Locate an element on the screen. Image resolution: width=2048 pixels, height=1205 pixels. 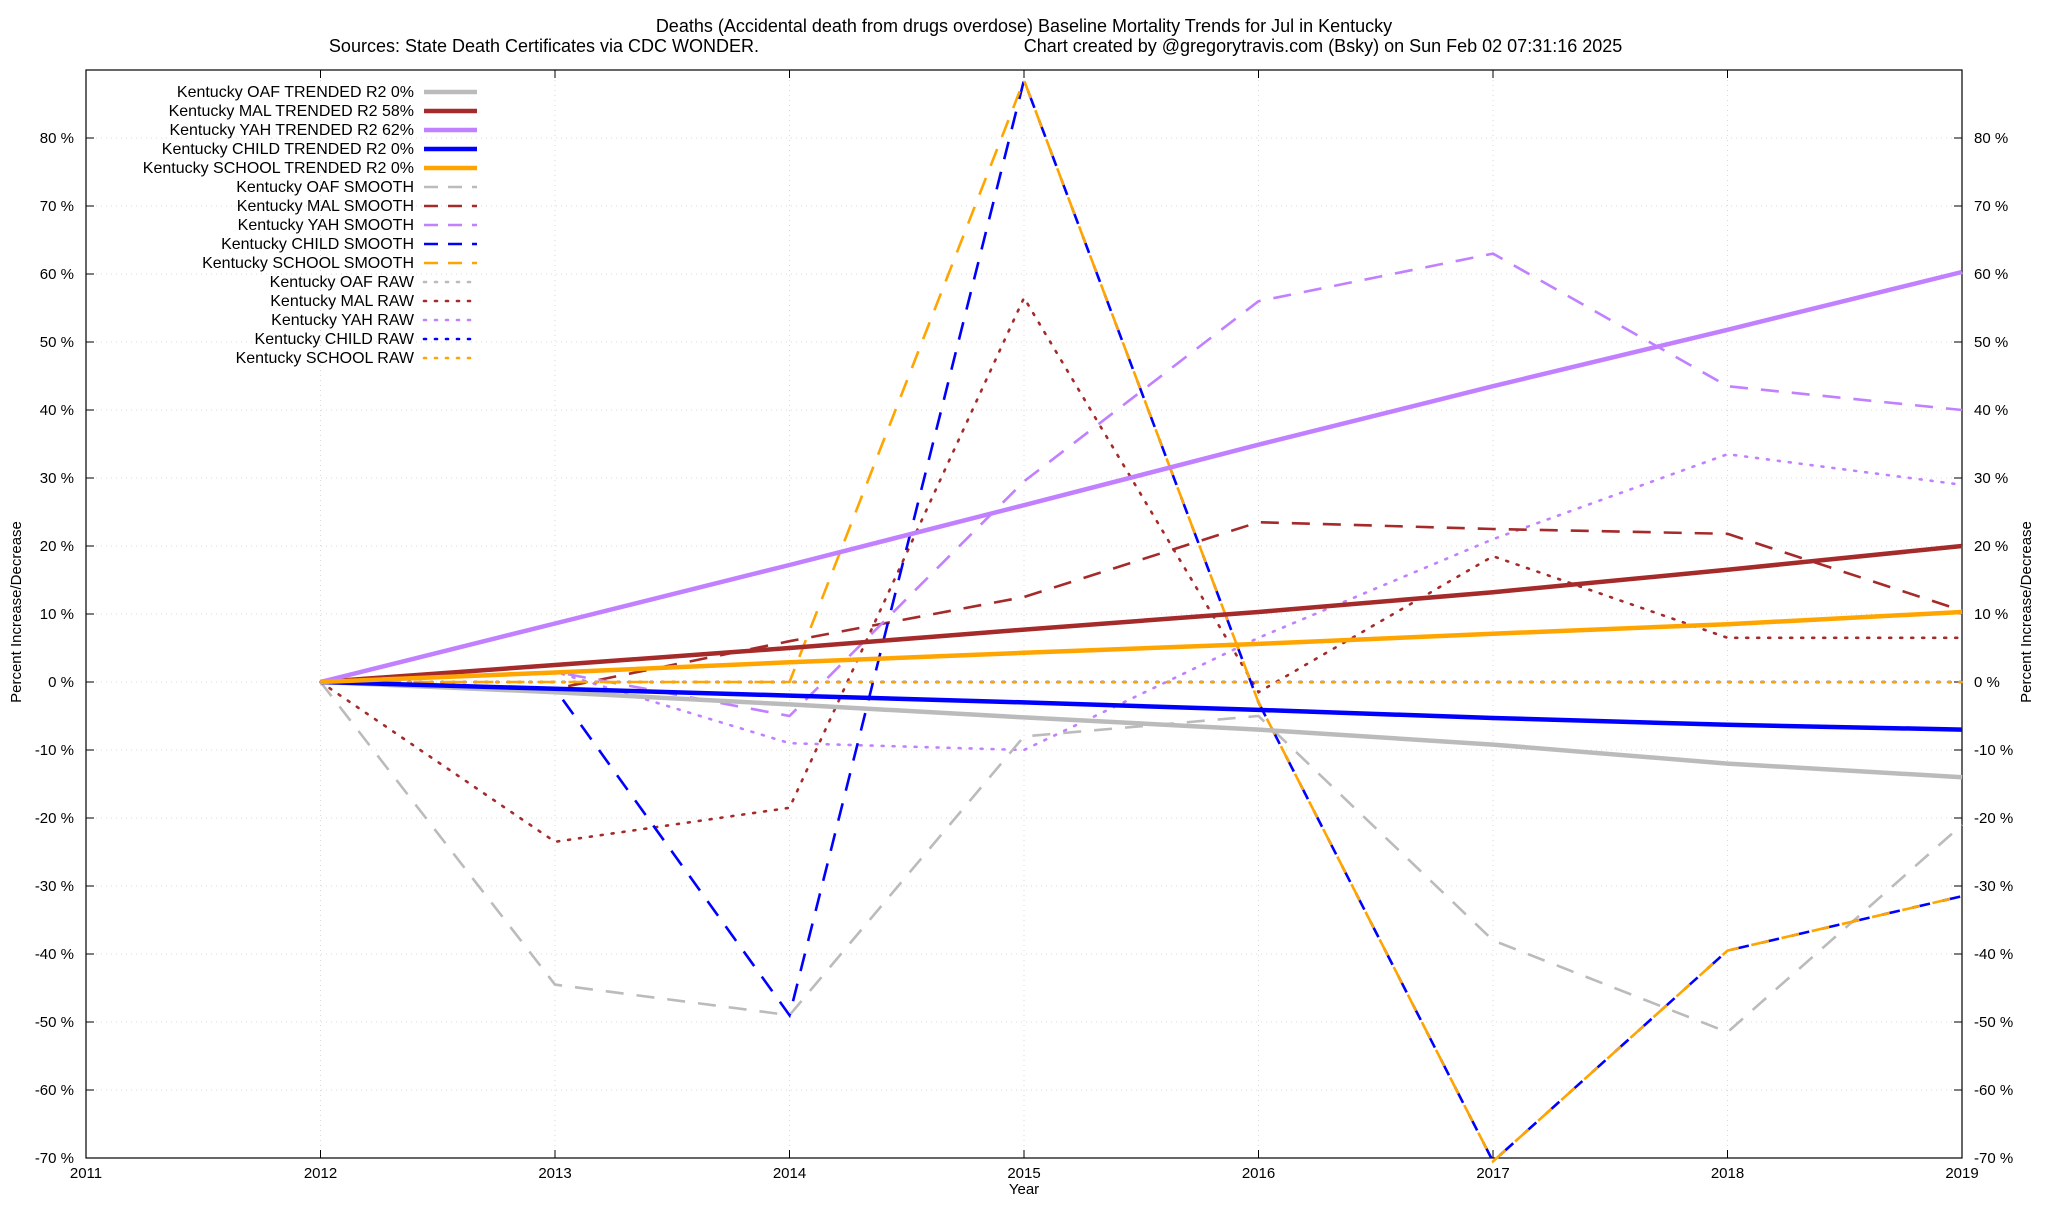
series-line-oaf-trend is located at coordinates (1141, 729).